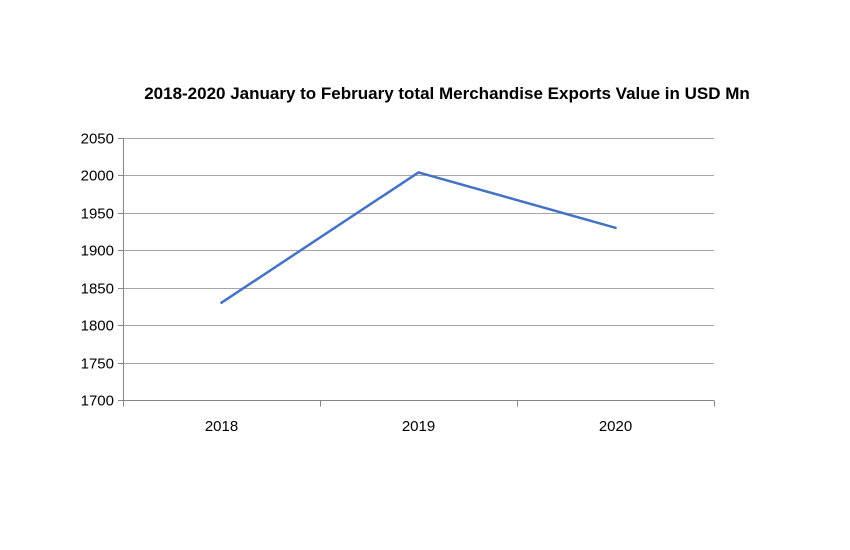 Image resolution: width=850 pixels, height=550 pixels. Describe the element at coordinates (97, 214) in the screenshot. I see `y-tick-label: 1950` at that location.